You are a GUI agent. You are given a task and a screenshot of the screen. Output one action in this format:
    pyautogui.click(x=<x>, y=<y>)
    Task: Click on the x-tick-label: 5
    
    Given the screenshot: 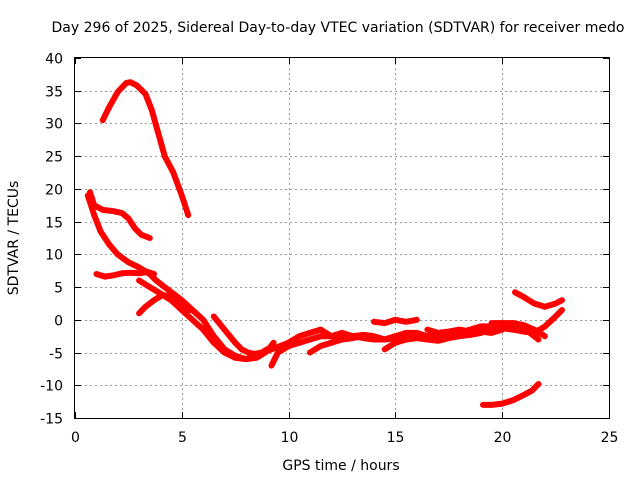 What is the action you would take?
    pyautogui.click(x=182, y=438)
    